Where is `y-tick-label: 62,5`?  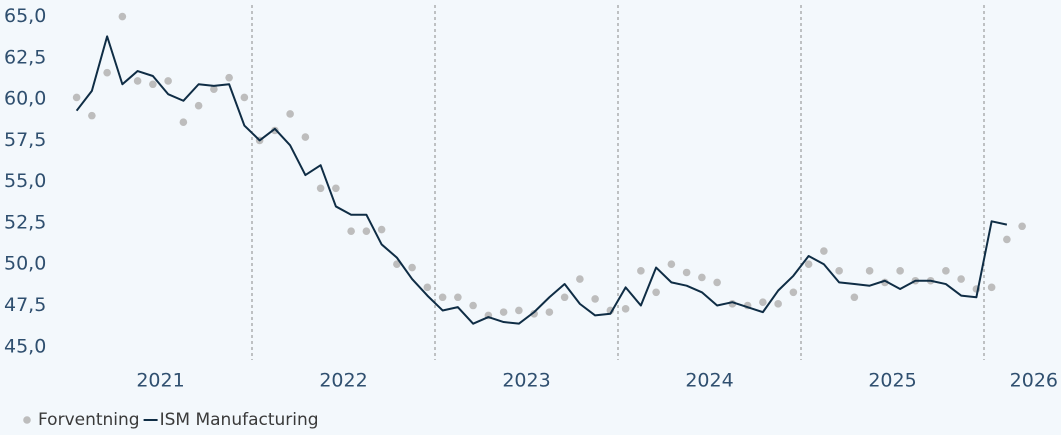 y-tick-label: 62,5 is located at coordinates (25, 57).